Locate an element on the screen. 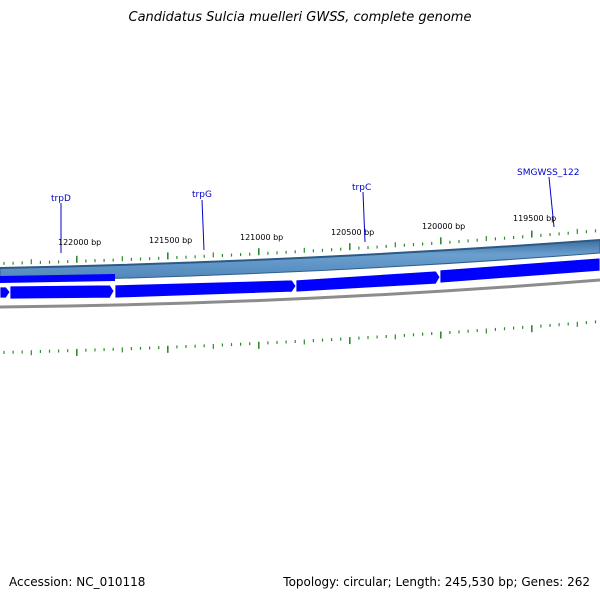 The image size is (600, 600). bp-label: 121000 bp is located at coordinates (261, 237).